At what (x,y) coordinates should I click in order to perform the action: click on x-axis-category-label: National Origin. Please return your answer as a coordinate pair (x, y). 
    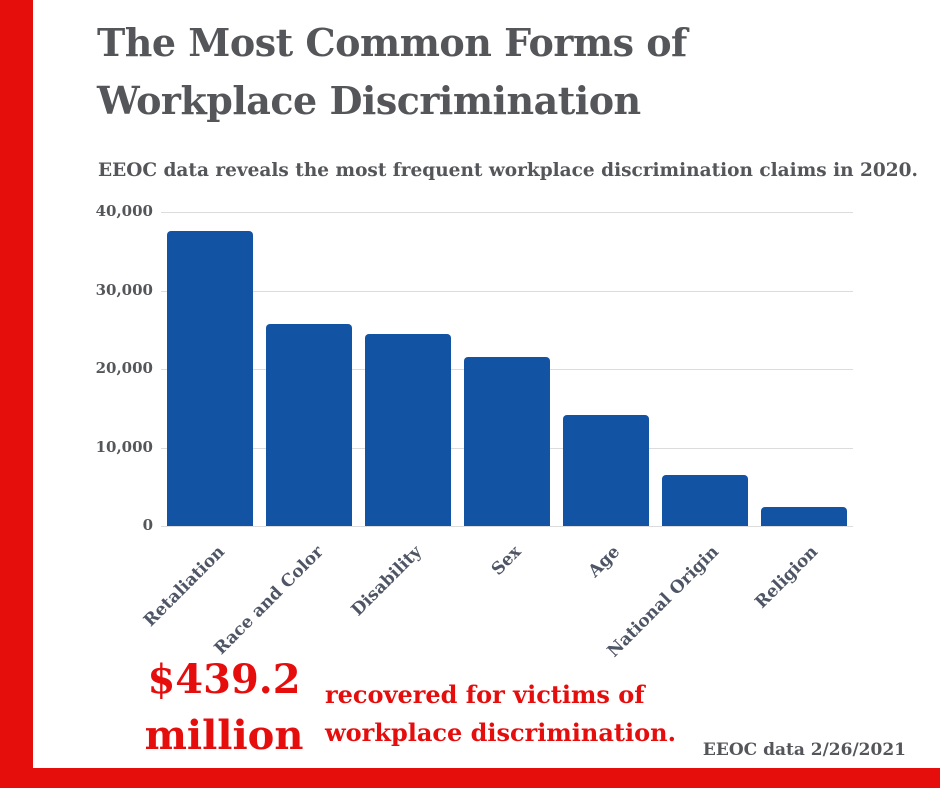
    Looking at the image, I should click on (663, 602).